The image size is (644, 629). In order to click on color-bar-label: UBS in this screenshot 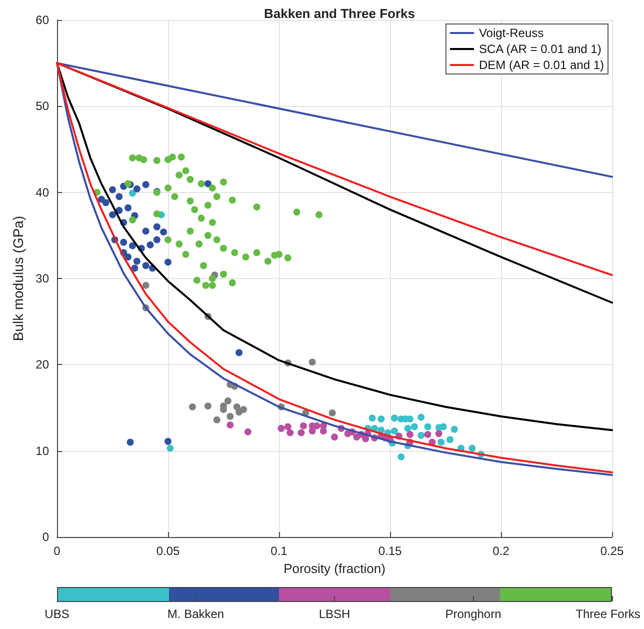, I will do `click(57, 614)`.